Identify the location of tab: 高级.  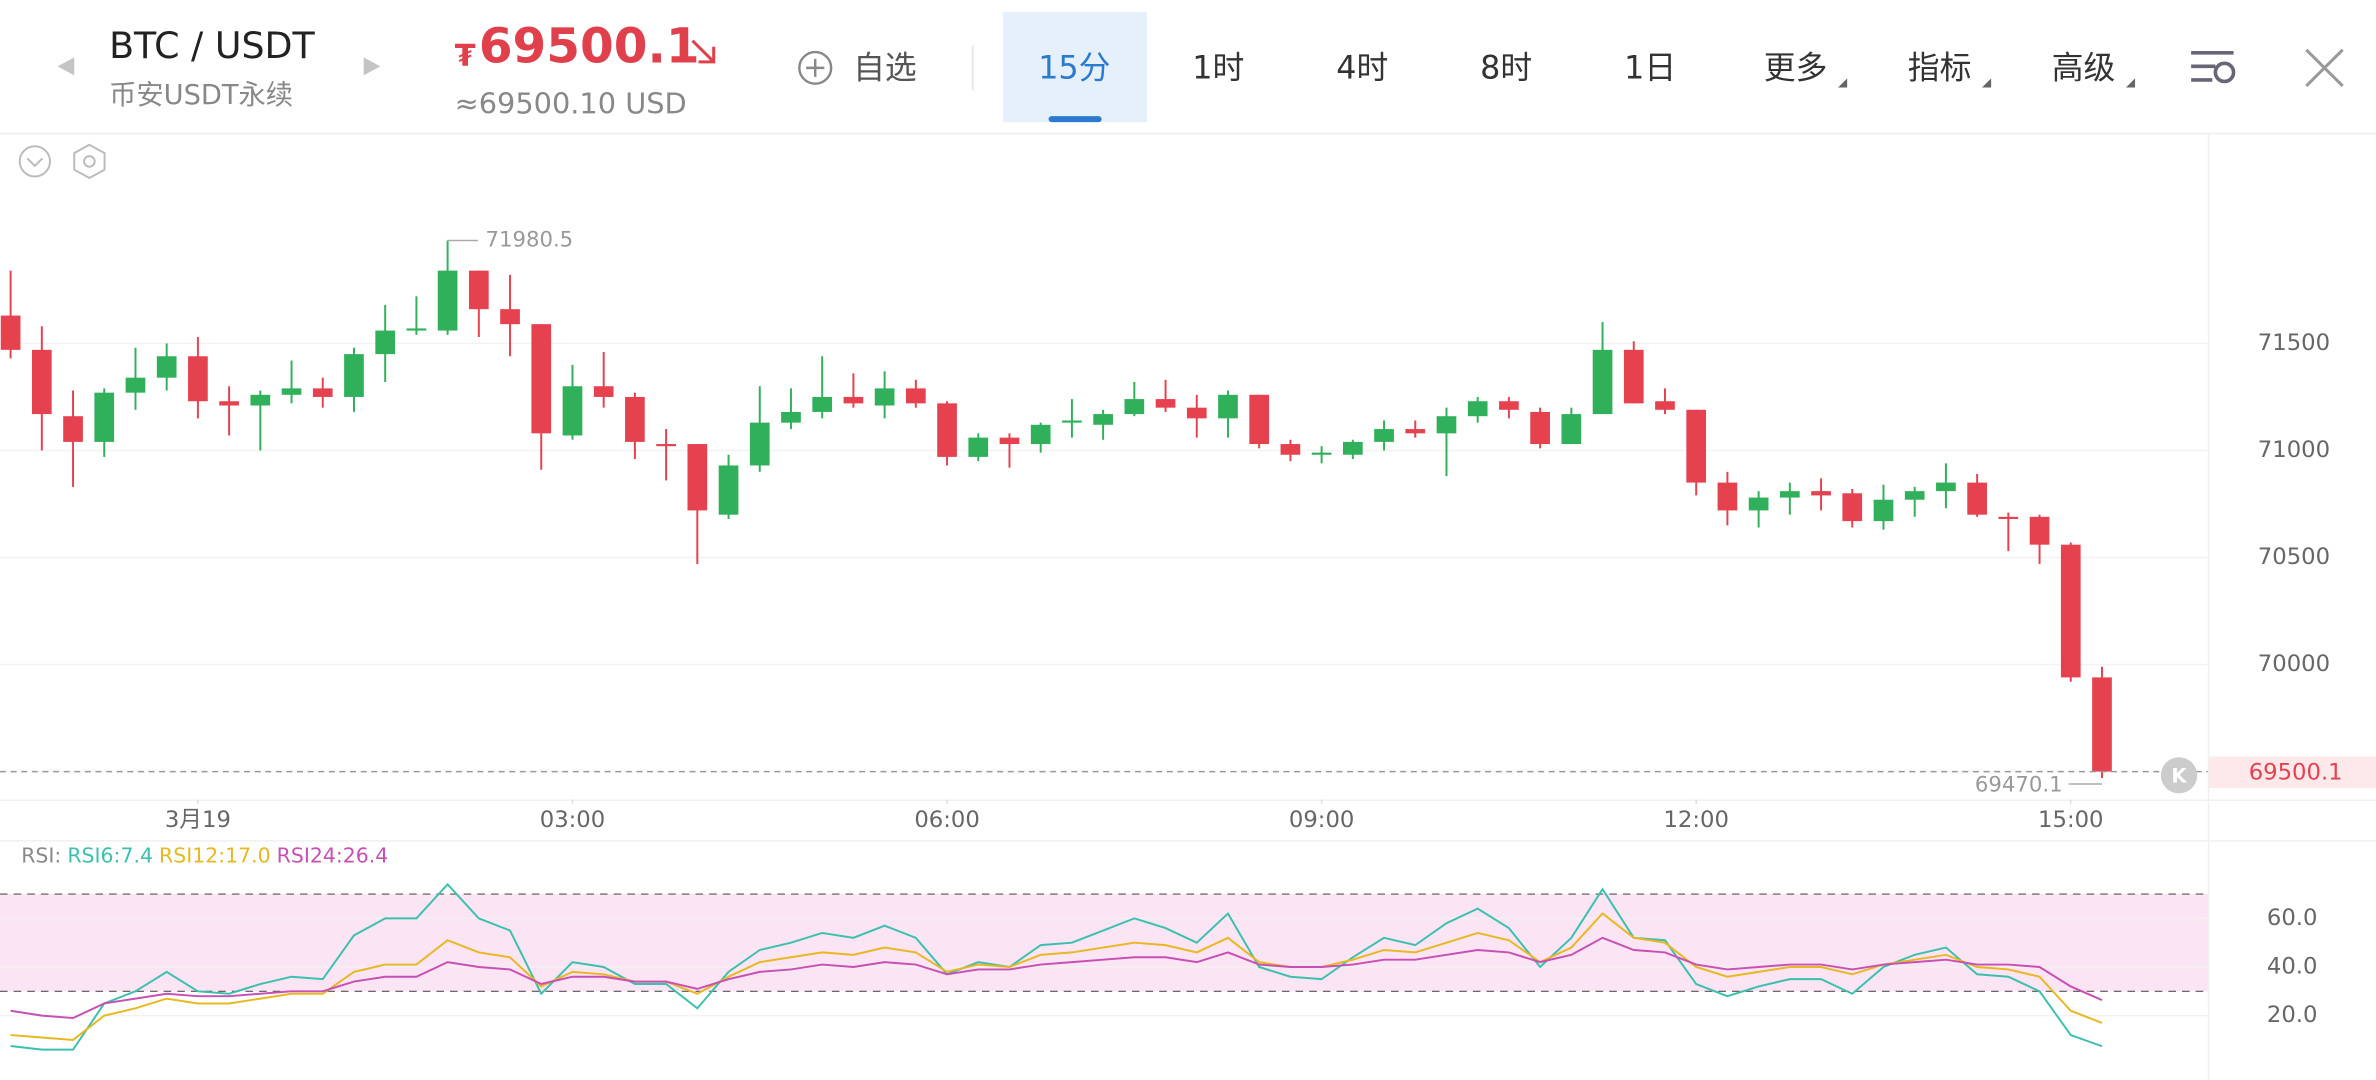
(2084, 68).